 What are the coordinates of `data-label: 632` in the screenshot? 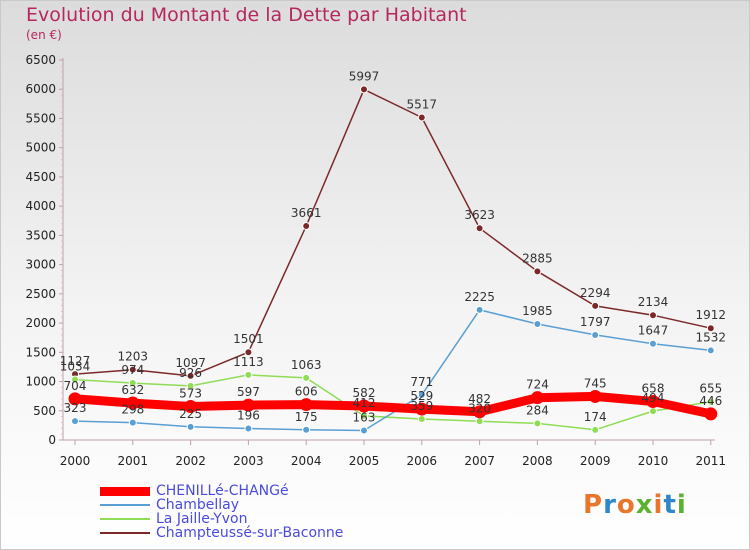 It's located at (132, 390).